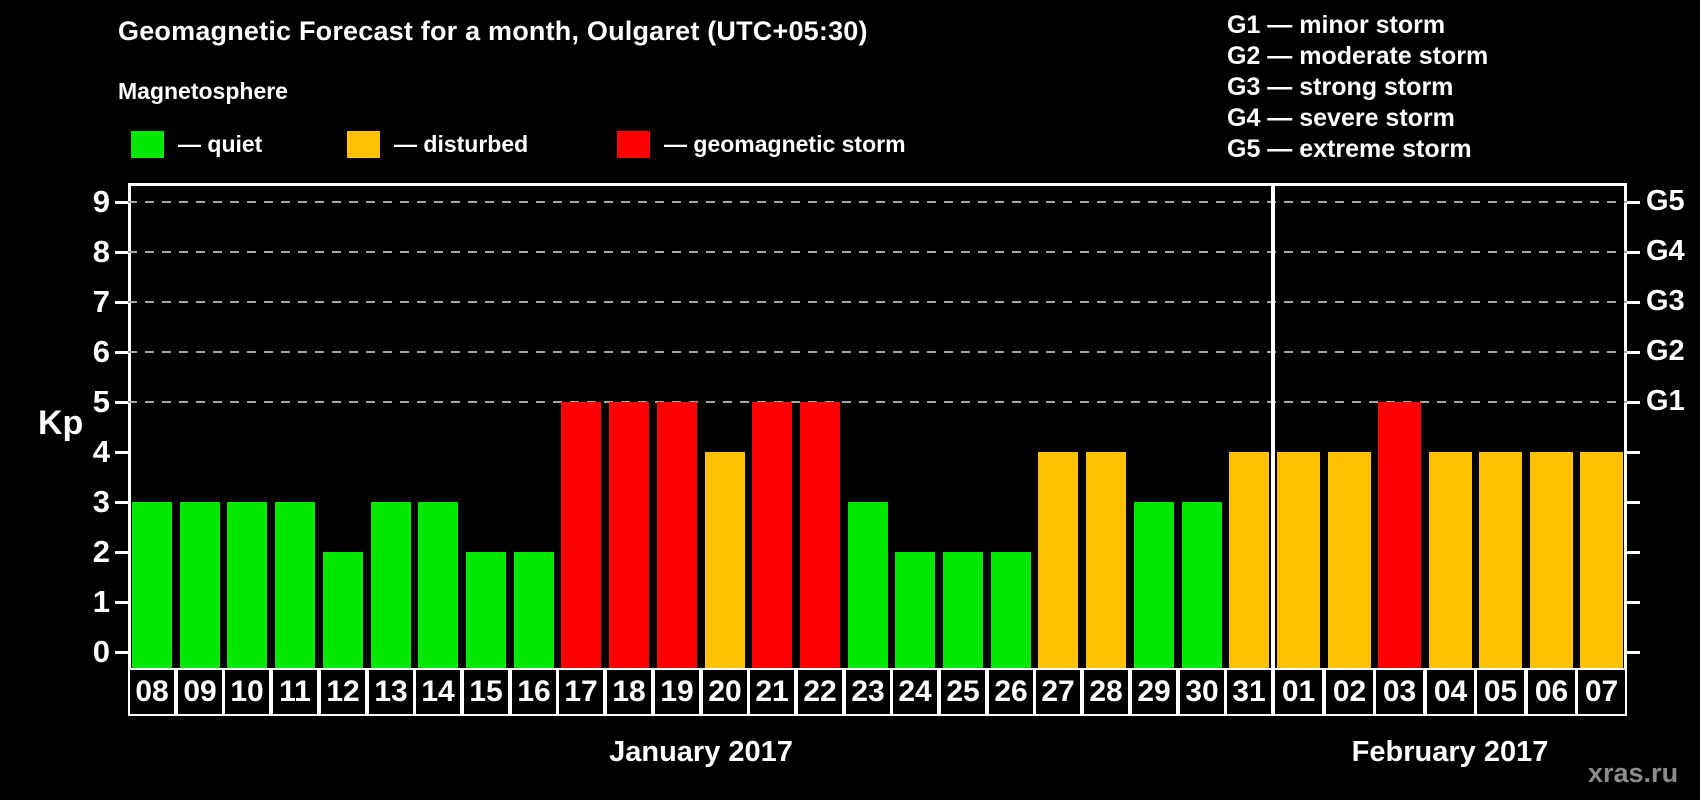 This screenshot has width=1700, height=800. Describe the element at coordinates (1450, 692) in the screenshot. I see `day-label-04: 04` at that location.